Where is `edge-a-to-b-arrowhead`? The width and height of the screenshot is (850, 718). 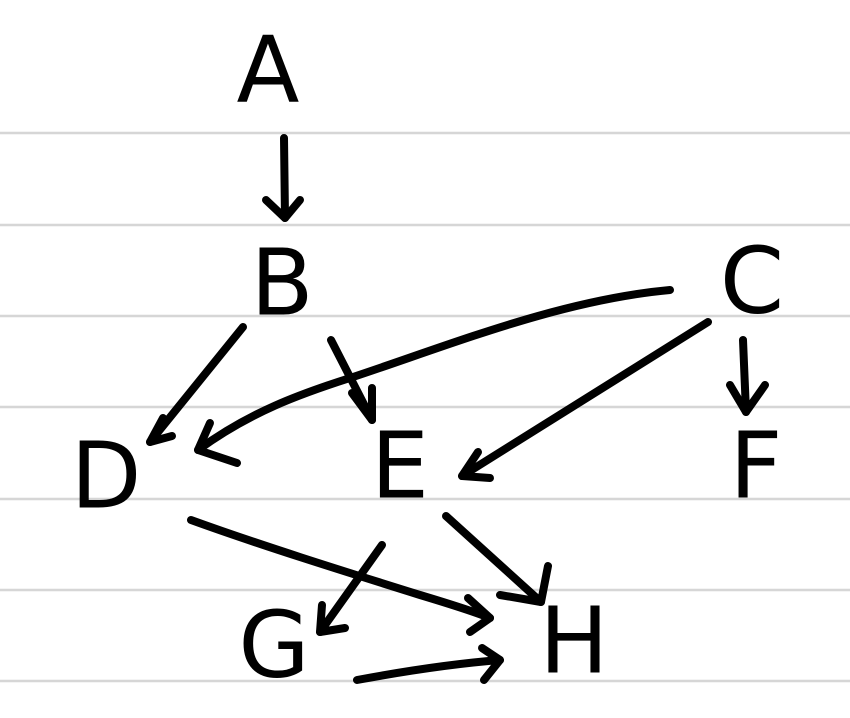
edge-a-to-b-arrowhead is located at coordinates (283, 209).